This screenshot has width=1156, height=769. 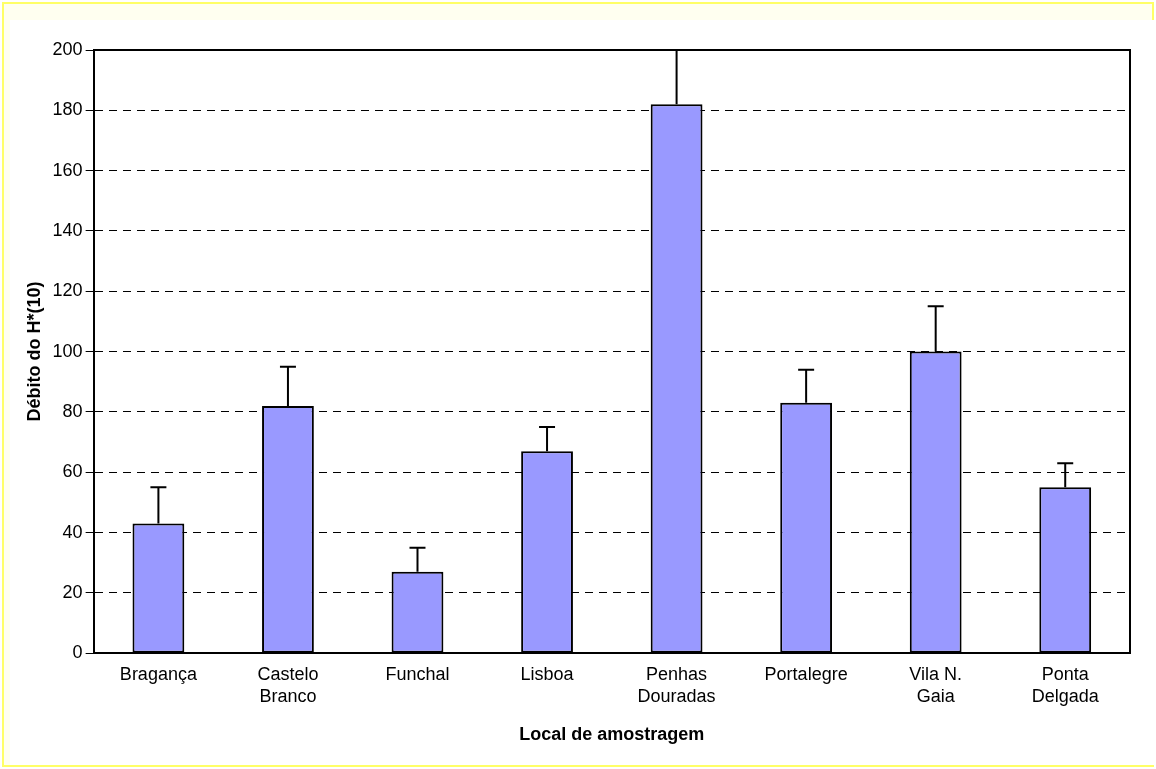 What do you see at coordinates (806, 673) in the screenshot?
I see `x-tick-label: Portalegre` at bounding box center [806, 673].